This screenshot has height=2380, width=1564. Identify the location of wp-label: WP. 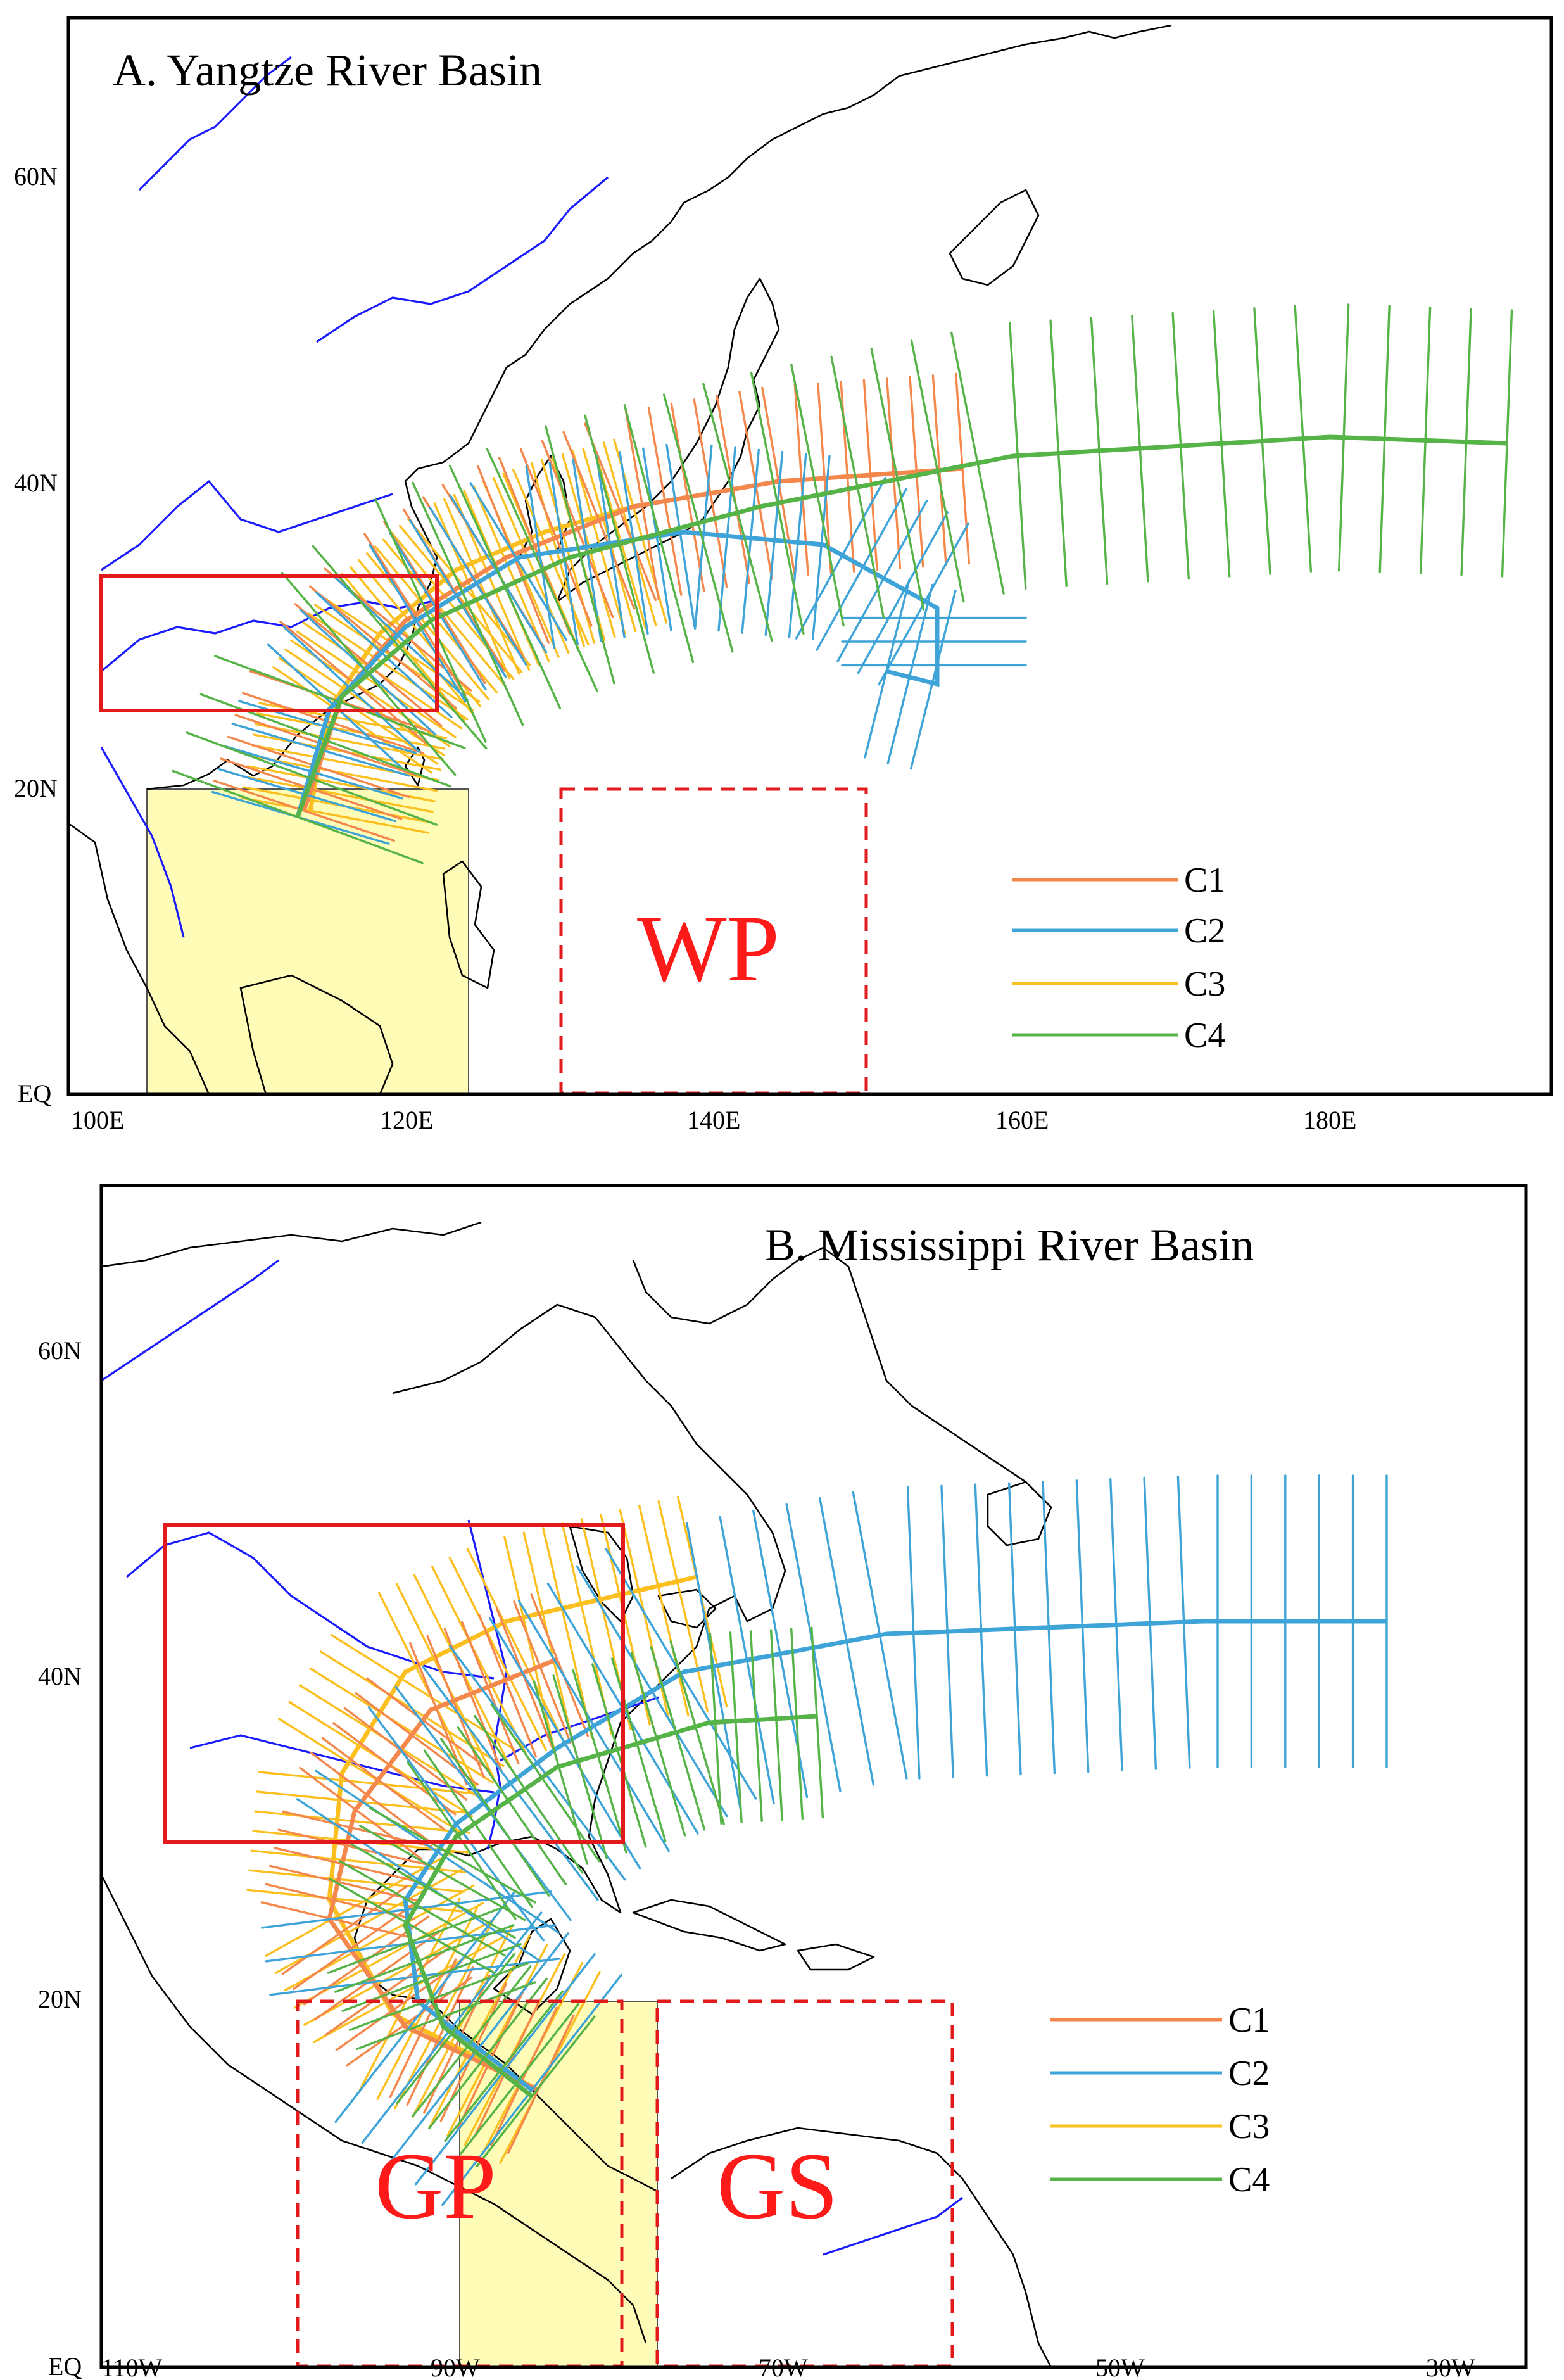
(708, 948).